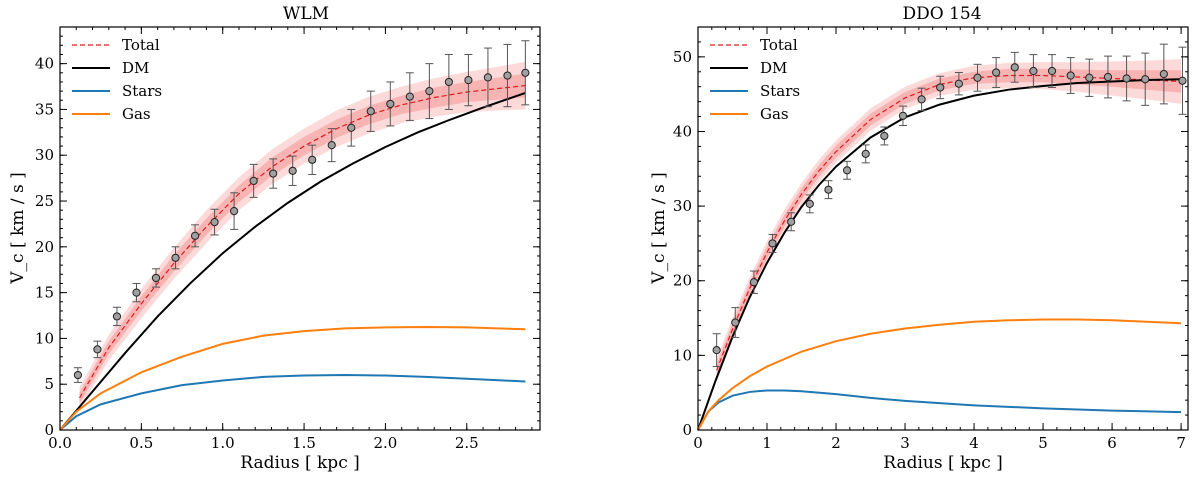  I want to click on y-axis-label: V_c [ km / s ], so click(659, 228).